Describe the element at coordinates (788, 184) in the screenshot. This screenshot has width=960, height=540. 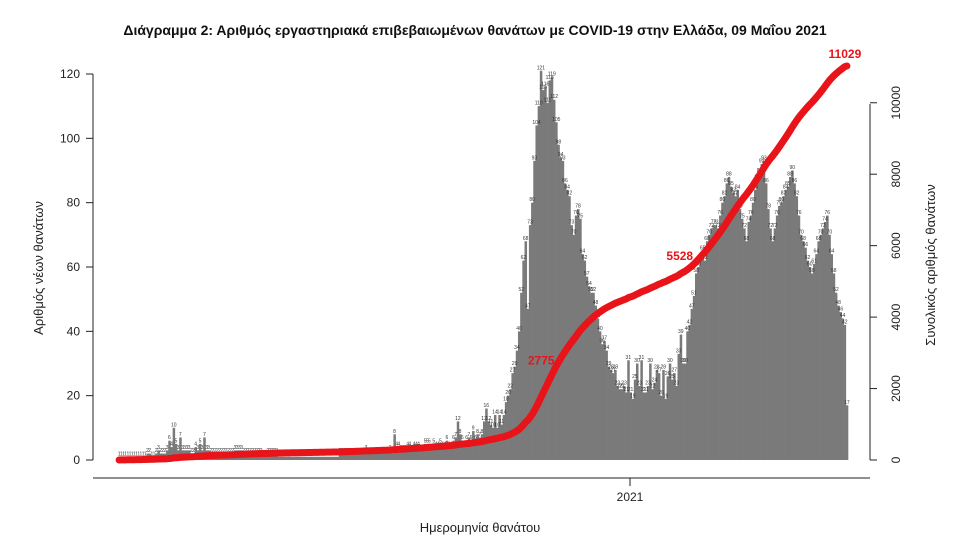
I see `bar-value-label: 85` at that location.